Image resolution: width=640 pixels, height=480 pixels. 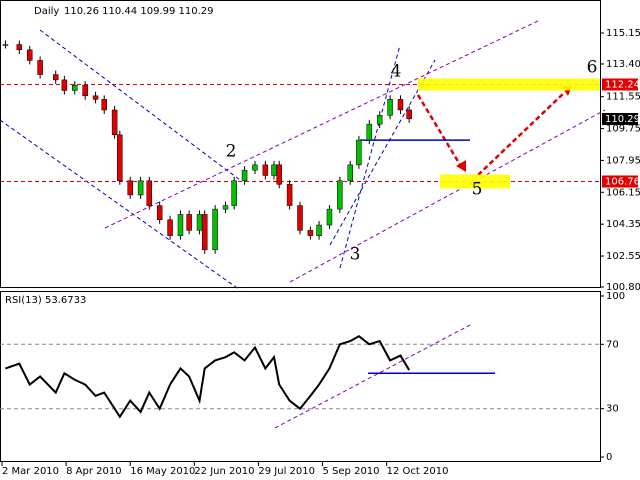 I want to click on wave-label: 3, so click(x=355, y=255).